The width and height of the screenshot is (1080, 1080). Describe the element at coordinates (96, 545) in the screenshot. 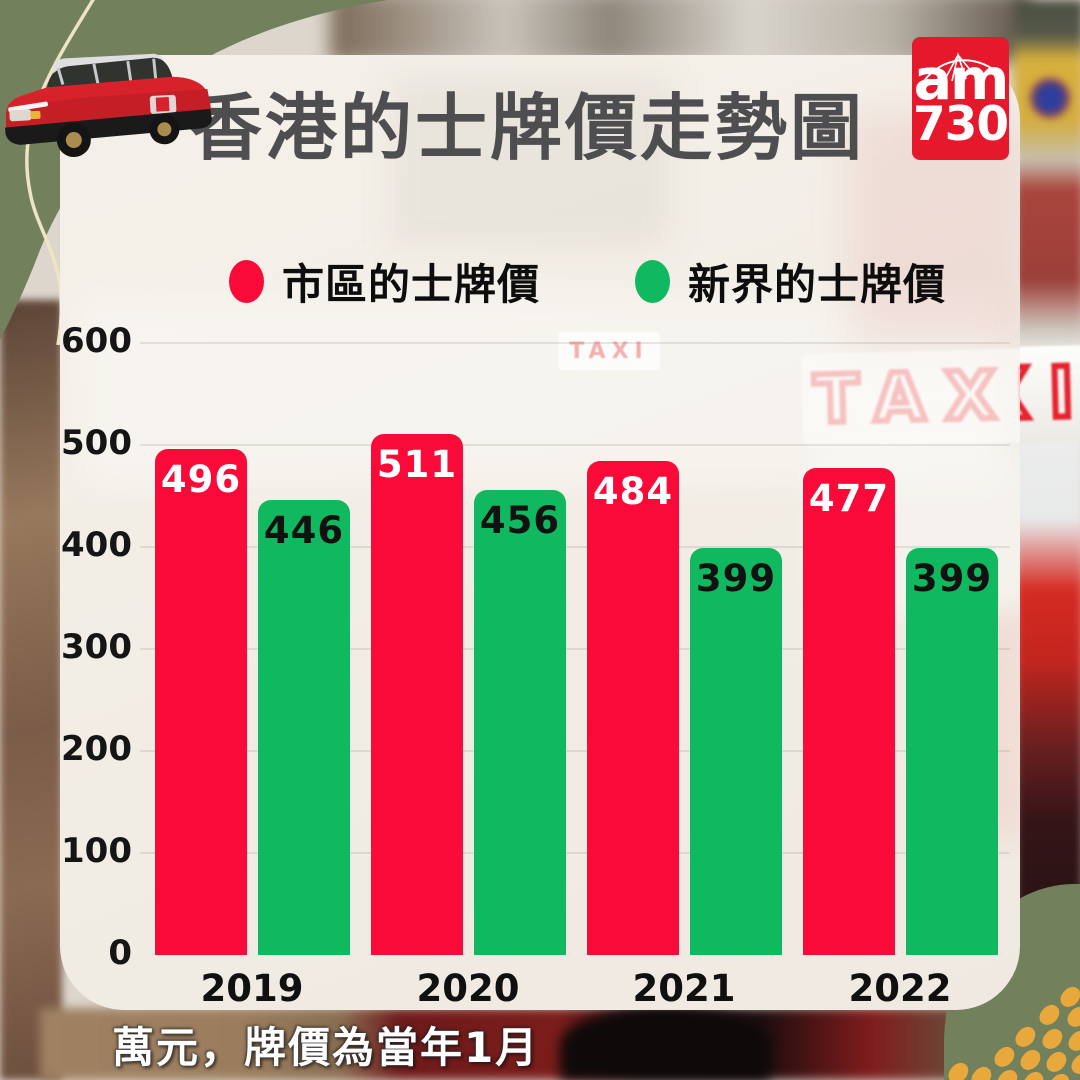

I see `y-axis-tick-400: 400` at that location.